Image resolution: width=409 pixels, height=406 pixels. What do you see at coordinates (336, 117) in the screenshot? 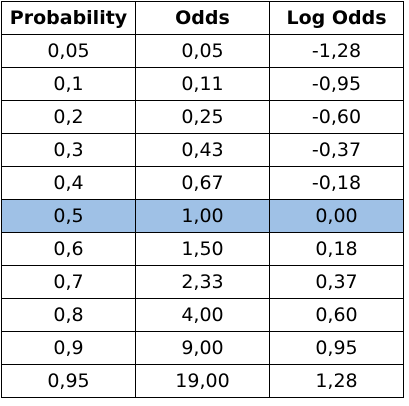
I see `cell-log-odds: -0,60` at bounding box center [336, 117].